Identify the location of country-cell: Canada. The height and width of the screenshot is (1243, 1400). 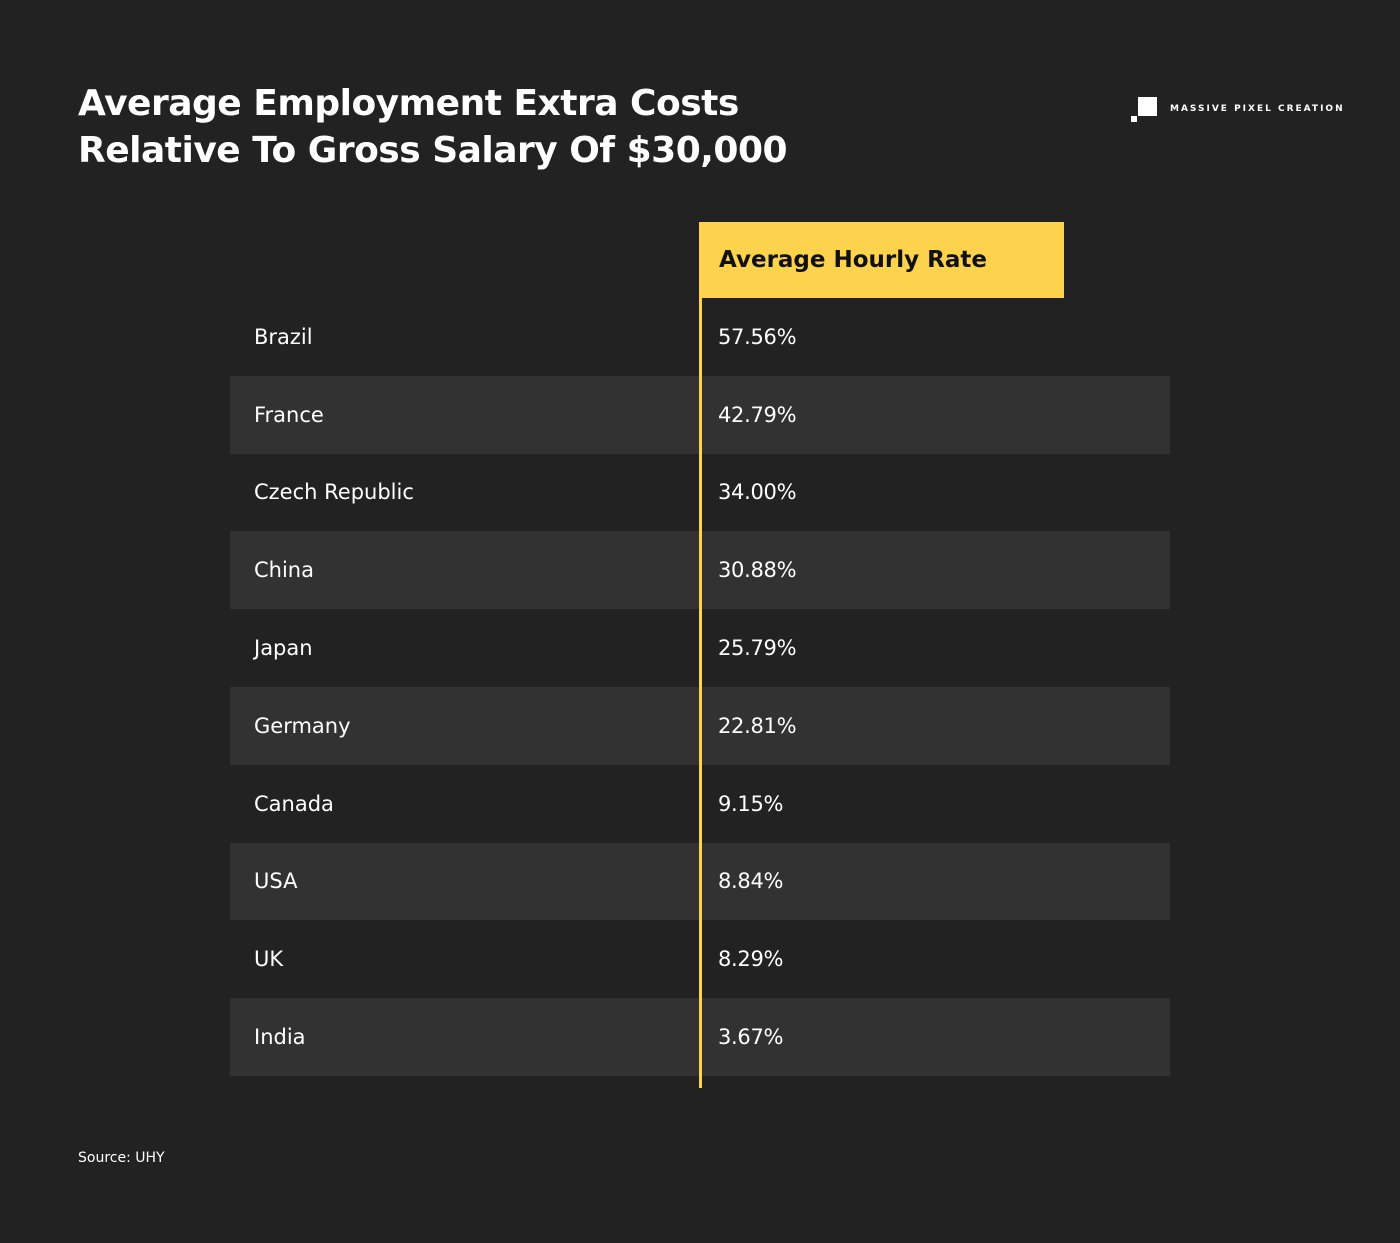
(294, 803).